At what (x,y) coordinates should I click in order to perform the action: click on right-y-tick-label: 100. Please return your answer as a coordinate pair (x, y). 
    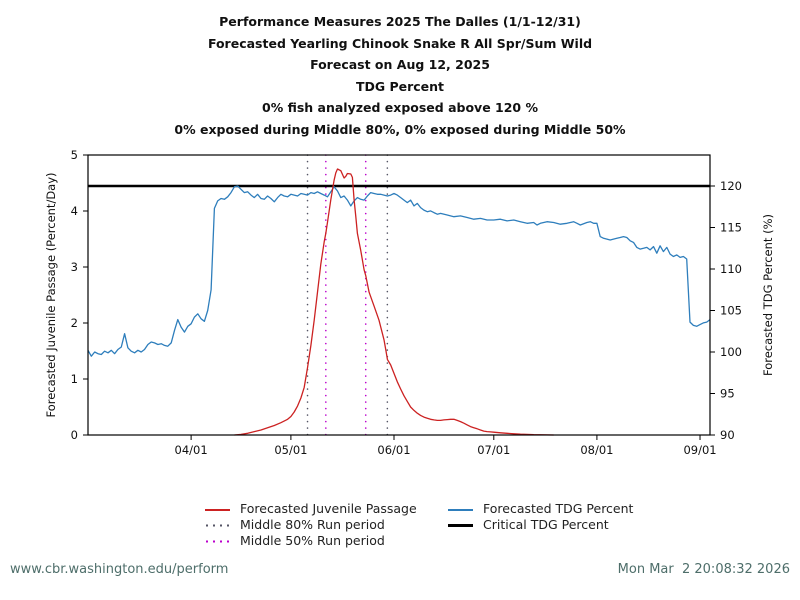
    Looking at the image, I should click on (731, 352).